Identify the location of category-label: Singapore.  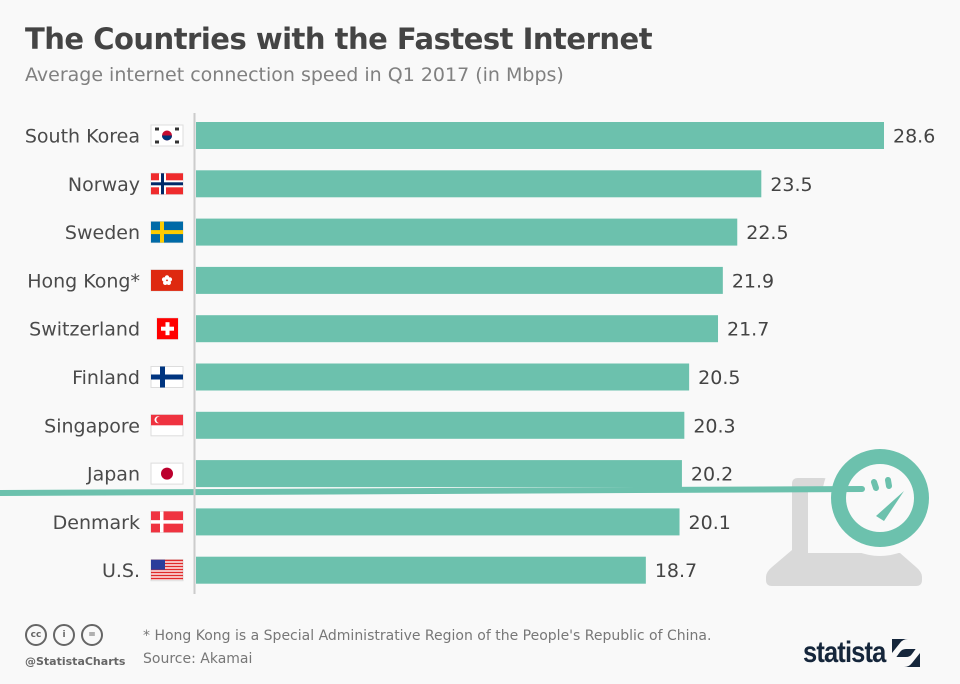
(92, 426).